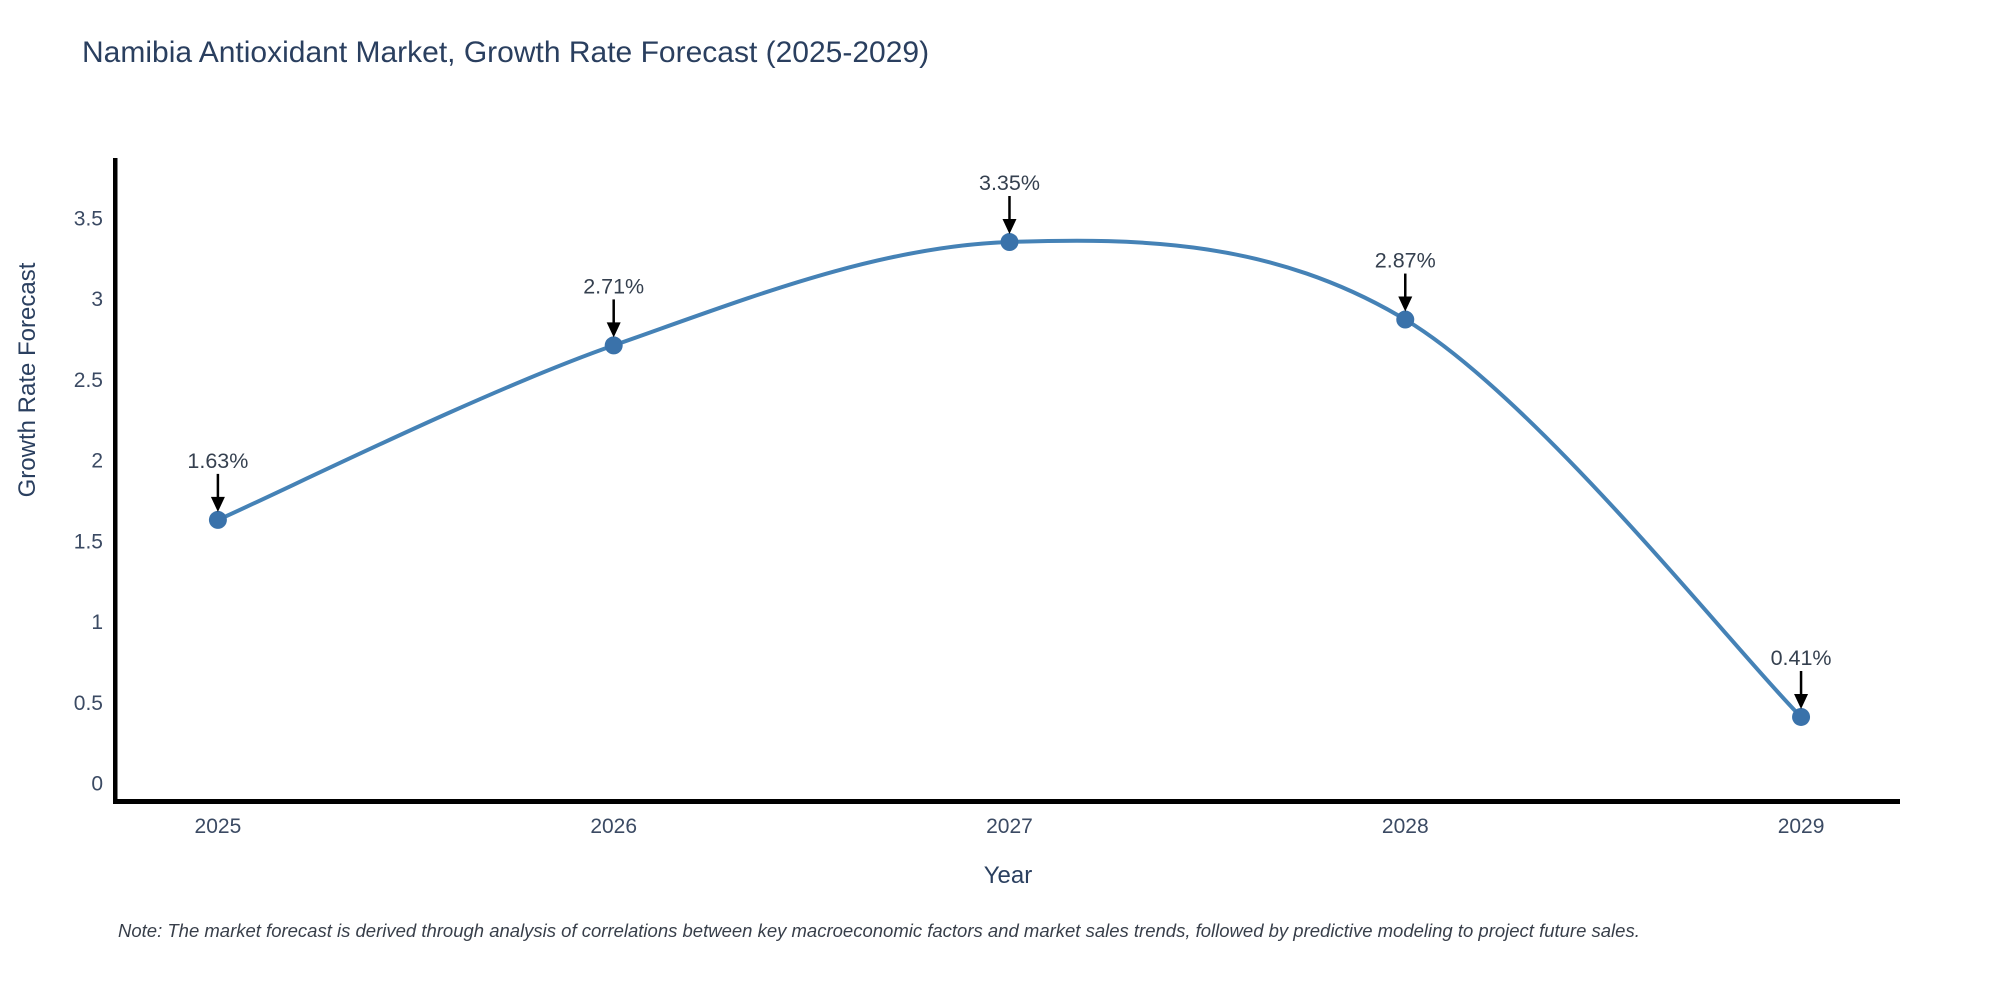 This screenshot has width=2000, height=1000. What do you see at coordinates (1009, 183) in the screenshot?
I see `annotation-label: 3.35%` at bounding box center [1009, 183].